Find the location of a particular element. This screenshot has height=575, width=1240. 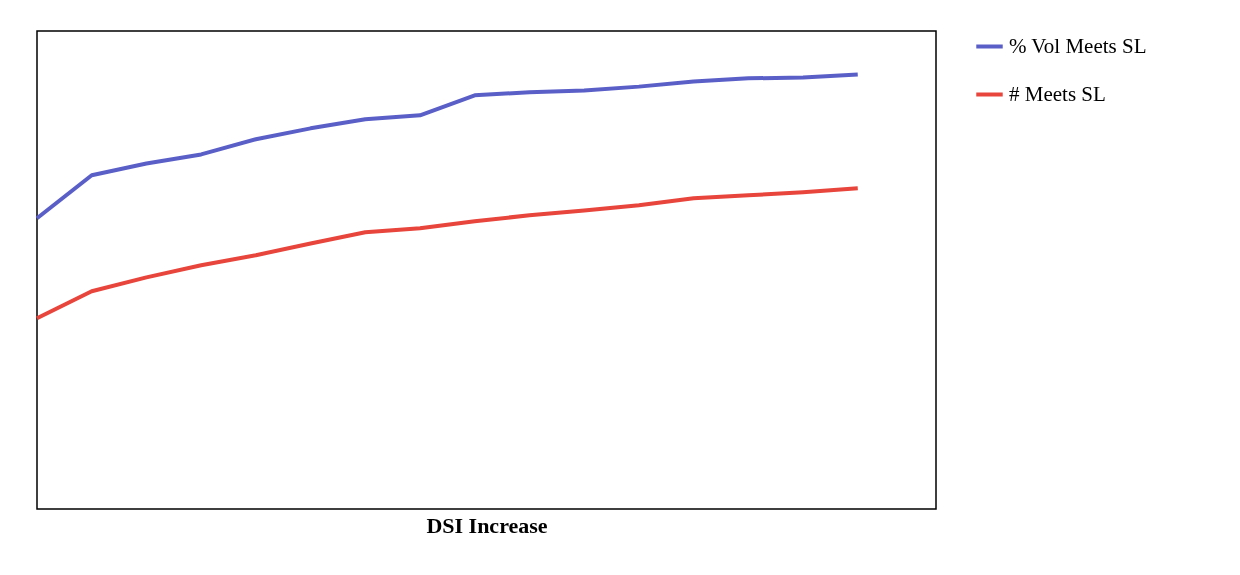

legend-label: % Vol Meets SL is located at coordinates (1078, 45).